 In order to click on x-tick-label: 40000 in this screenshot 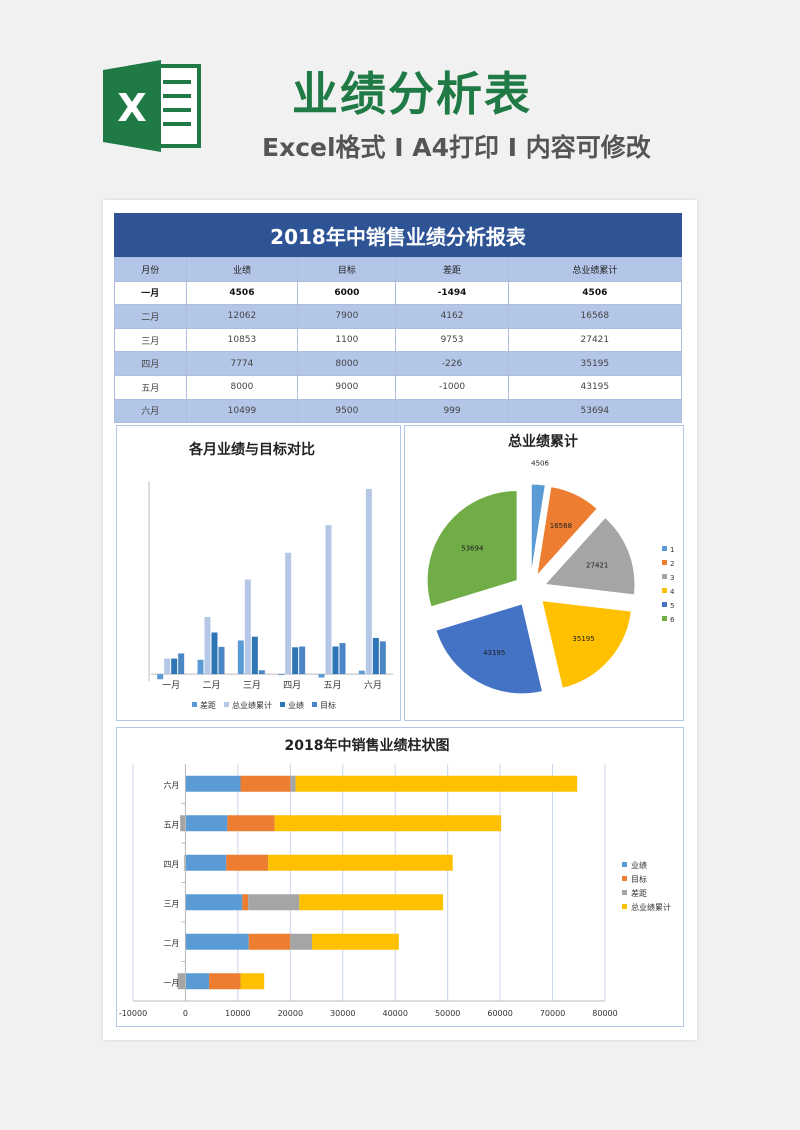, I will do `click(394, 1013)`.